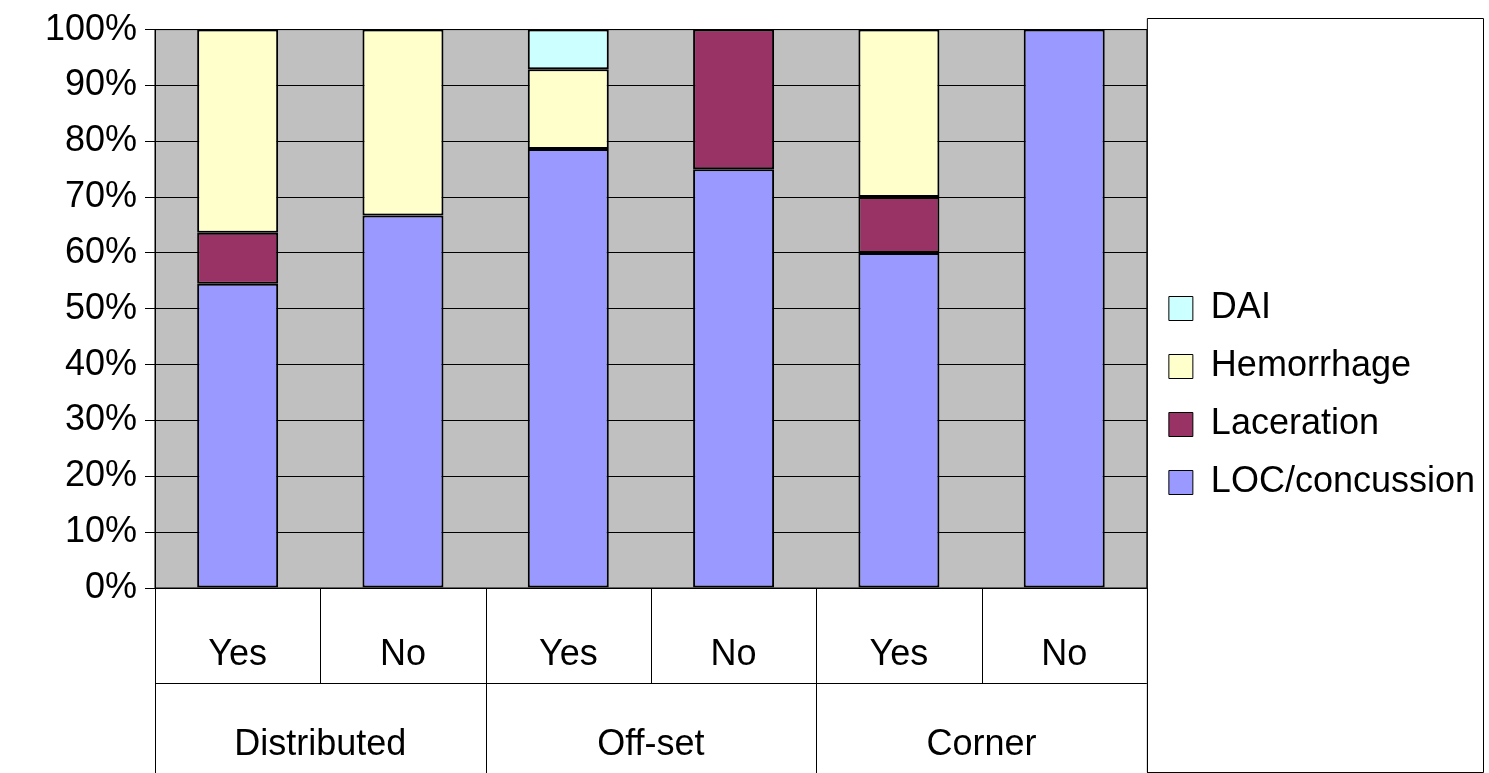 Image resolution: width=1489 pixels, height=773 pixels. Describe the element at coordinates (320, 742) in the screenshot. I see `text: Distributed` at that location.